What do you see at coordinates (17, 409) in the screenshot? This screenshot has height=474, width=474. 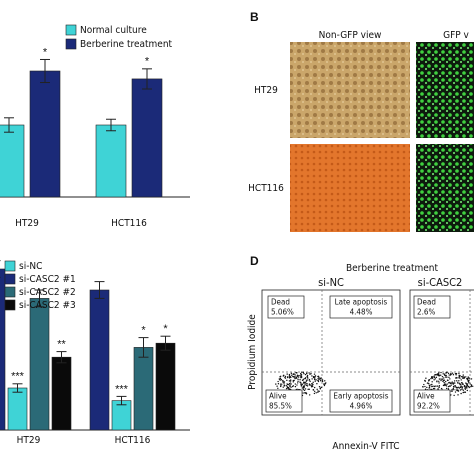 I see `bar` at bounding box center [17, 409].